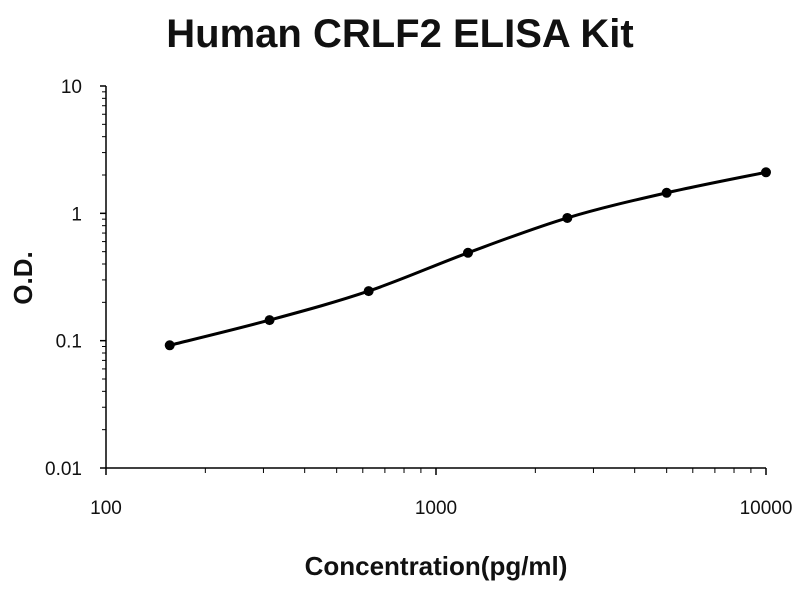 This screenshot has height=600, width=800. I want to click on x-tick-label: 100, so click(106, 508).